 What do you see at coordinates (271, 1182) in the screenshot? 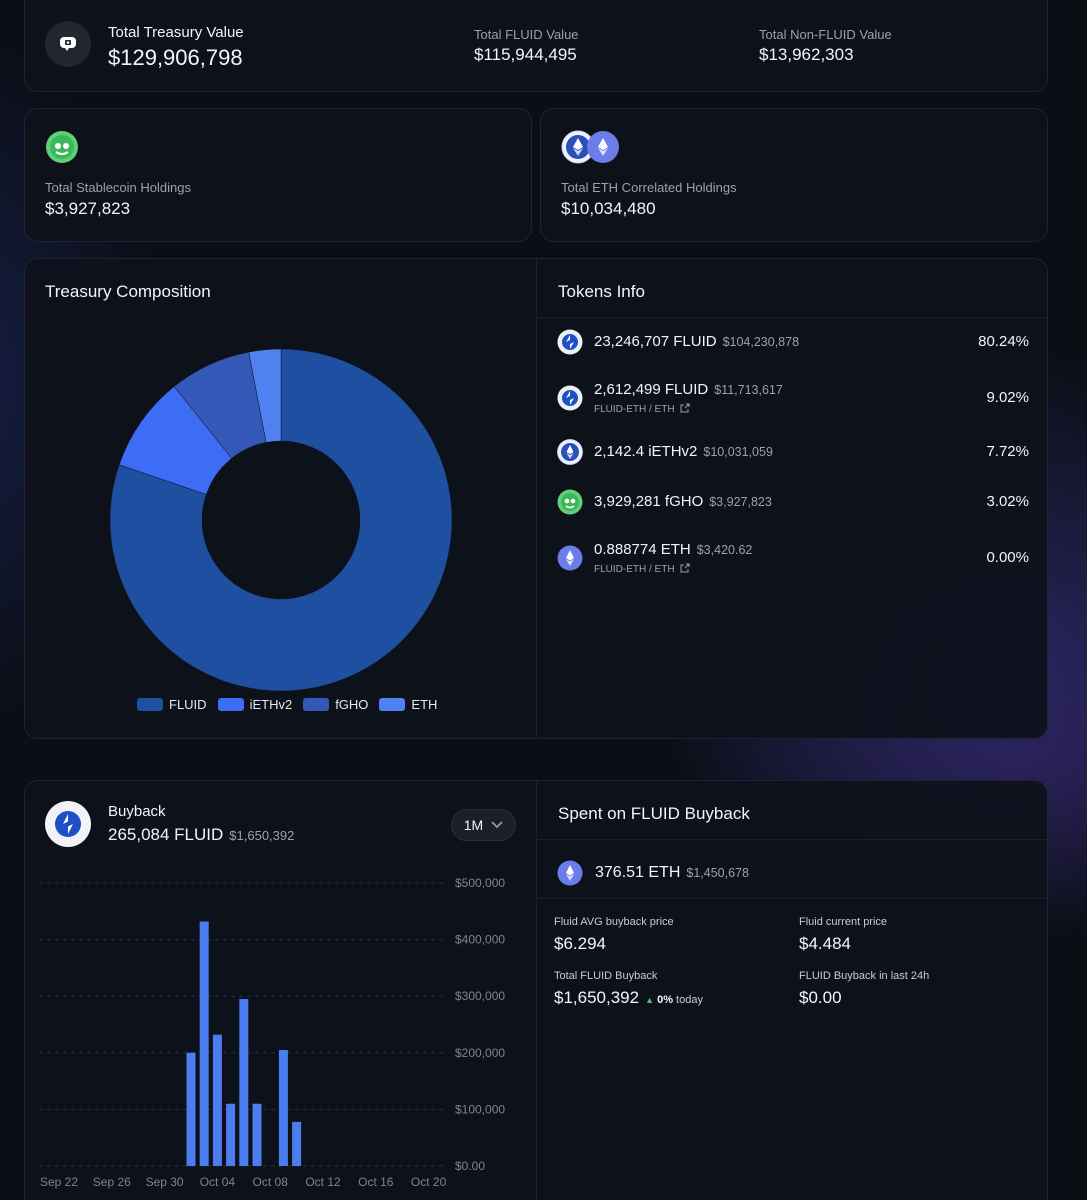
I see `x-tick-label: Oct 08` at bounding box center [271, 1182].